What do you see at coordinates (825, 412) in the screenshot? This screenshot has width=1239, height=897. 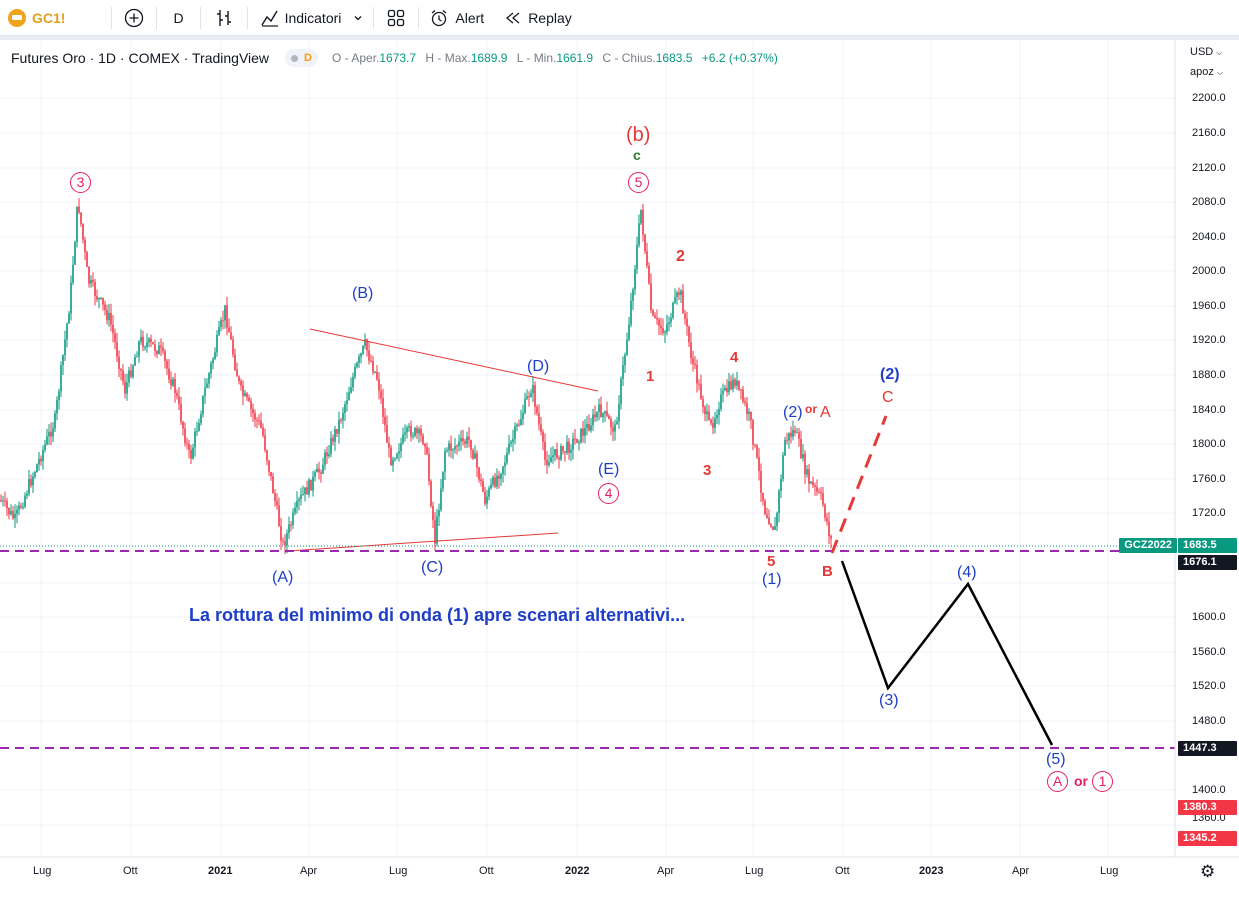 I see `wave-label: A` at bounding box center [825, 412].